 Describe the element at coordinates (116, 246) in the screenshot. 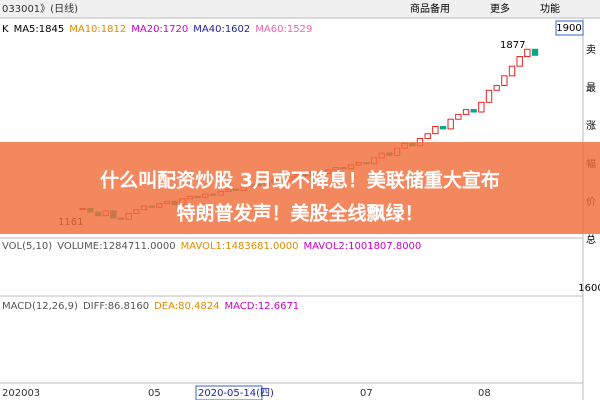

I see `legend-item: VOLUME:1284711.0000` at that location.